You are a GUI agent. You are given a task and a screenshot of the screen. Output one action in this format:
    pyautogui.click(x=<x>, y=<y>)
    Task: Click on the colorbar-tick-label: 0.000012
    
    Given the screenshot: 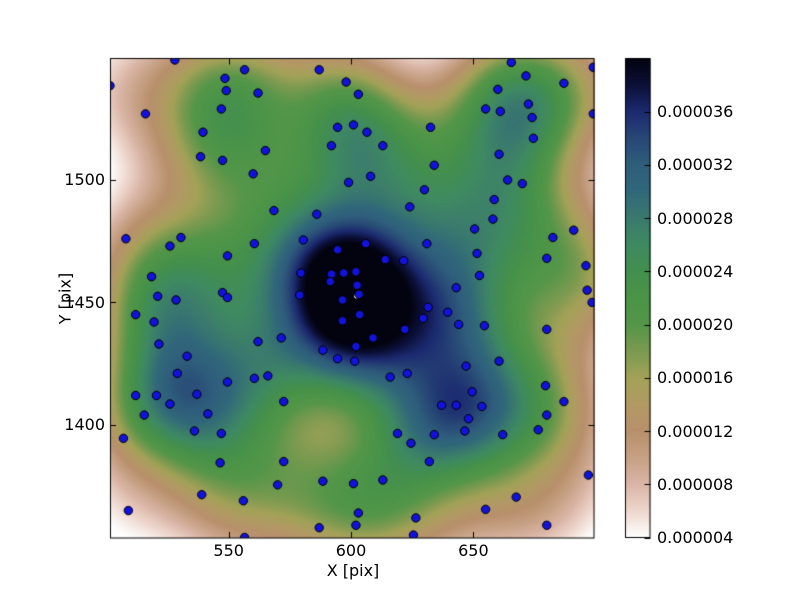 What is the action you would take?
    pyautogui.click(x=695, y=431)
    